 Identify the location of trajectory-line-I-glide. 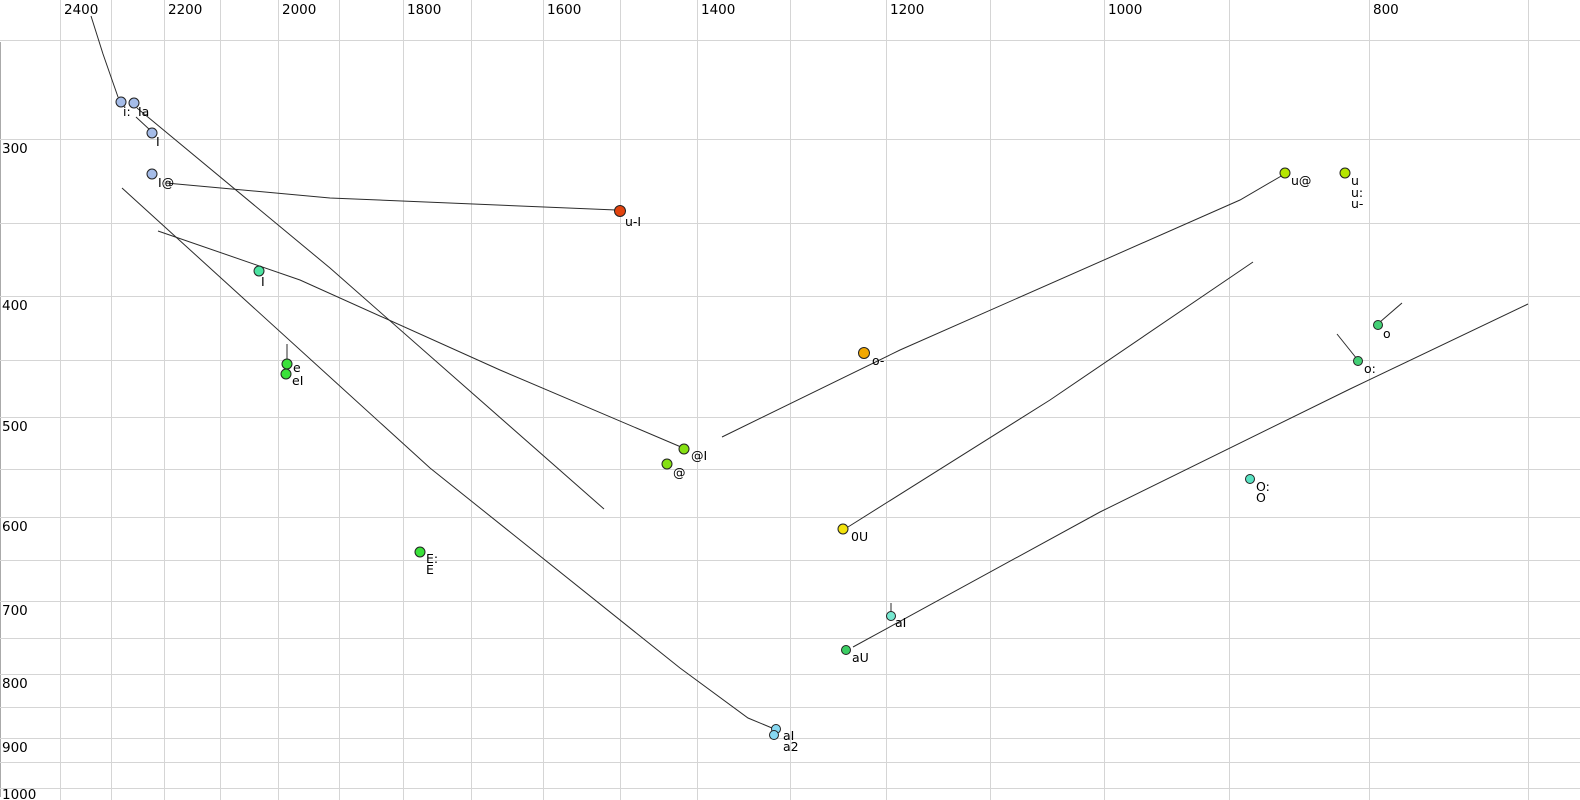
(143, 123).